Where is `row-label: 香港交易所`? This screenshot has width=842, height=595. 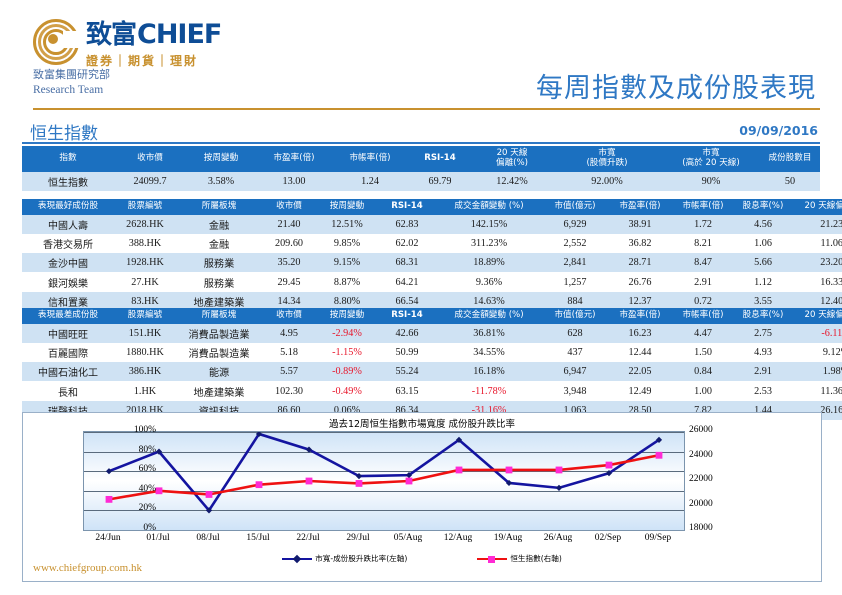
row-label: 香港交易所 is located at coordinates (68, 244).